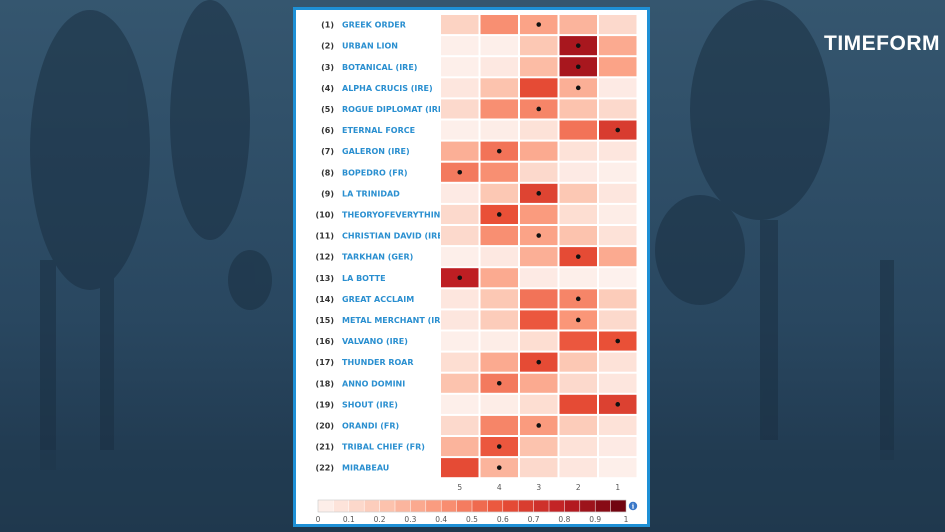 The width and height of the screenshot is (945, 532). What do you see at coordinates (503, 519) in the screenshot?
I see `colorbar-tick-label: 0.6` at bounding box center [503, 519].